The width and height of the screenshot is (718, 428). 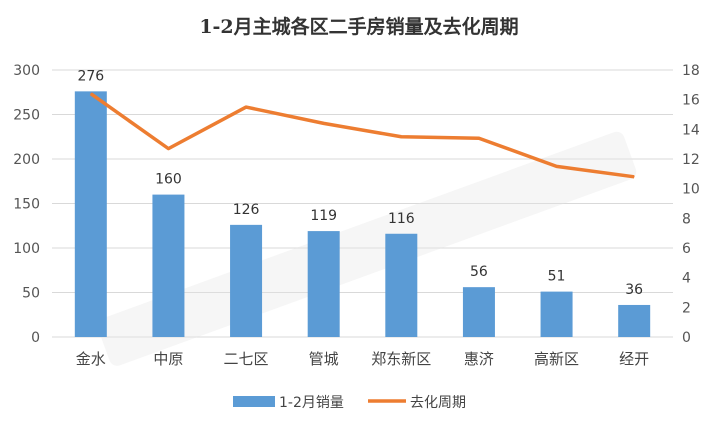 What do you see at coordinates (691, 160) in the screenshot?
I see `y-right-tick-label: 12` at bounding box center [691, 160].